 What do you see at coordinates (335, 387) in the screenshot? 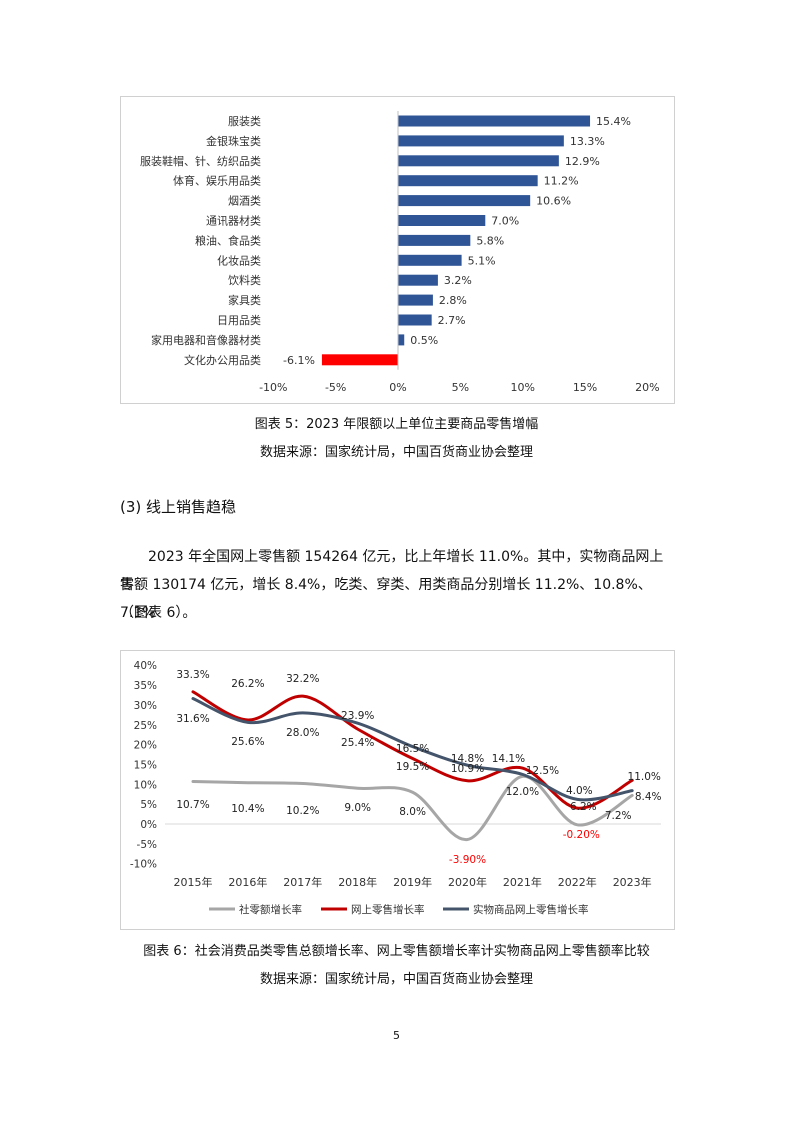
I see `x-tick-label: -5%` at bounding box center [335, 387].